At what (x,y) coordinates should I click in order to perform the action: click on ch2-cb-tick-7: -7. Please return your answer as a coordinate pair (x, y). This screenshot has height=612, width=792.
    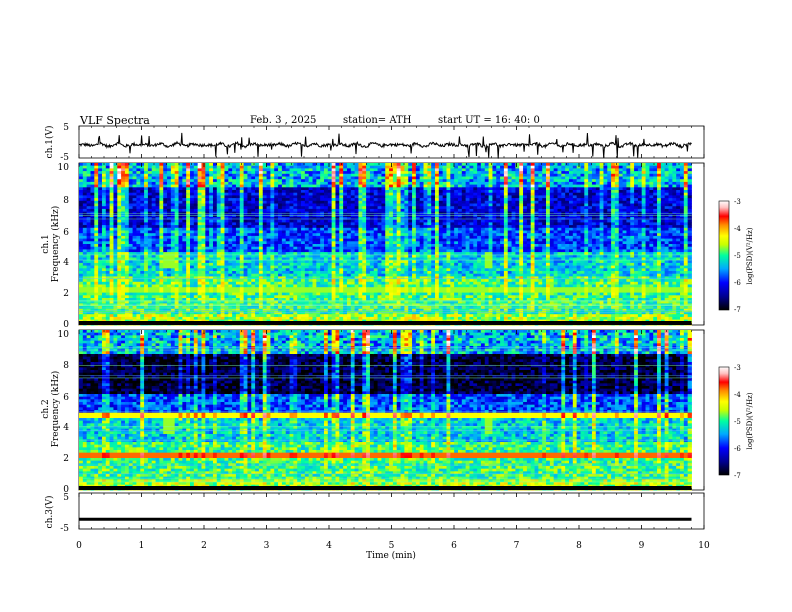
    Looking at the image, I should click on (737, 476).